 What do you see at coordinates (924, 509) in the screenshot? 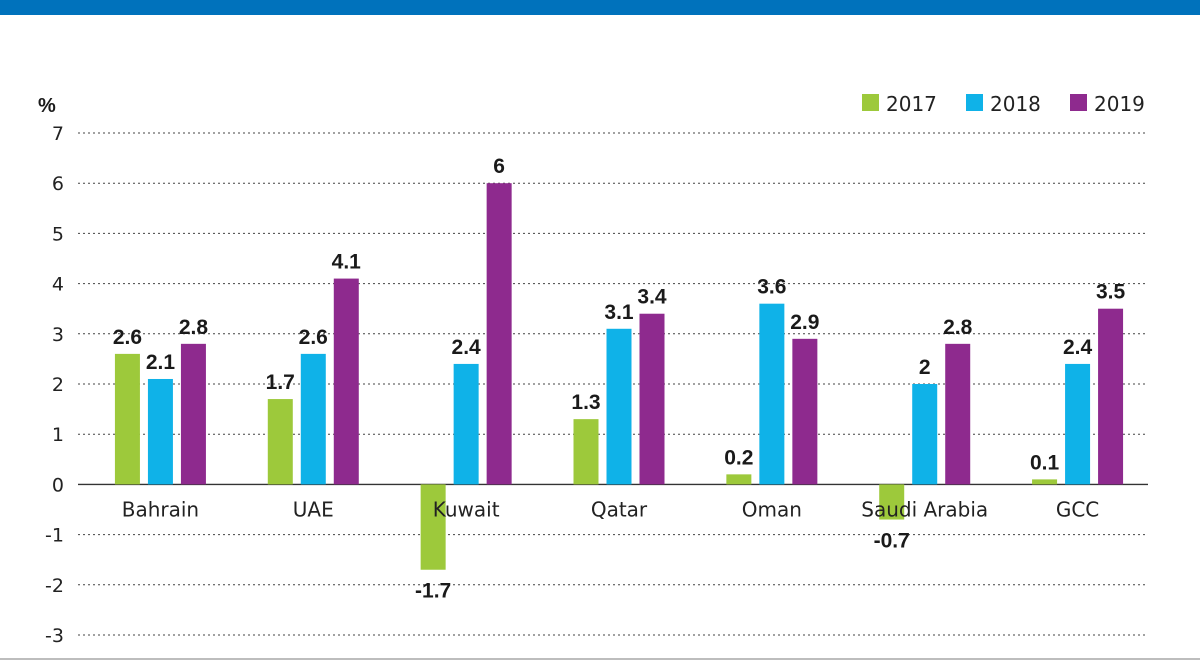
I see `category-label: Saudi Arabia` at bounding box center [924, 509].